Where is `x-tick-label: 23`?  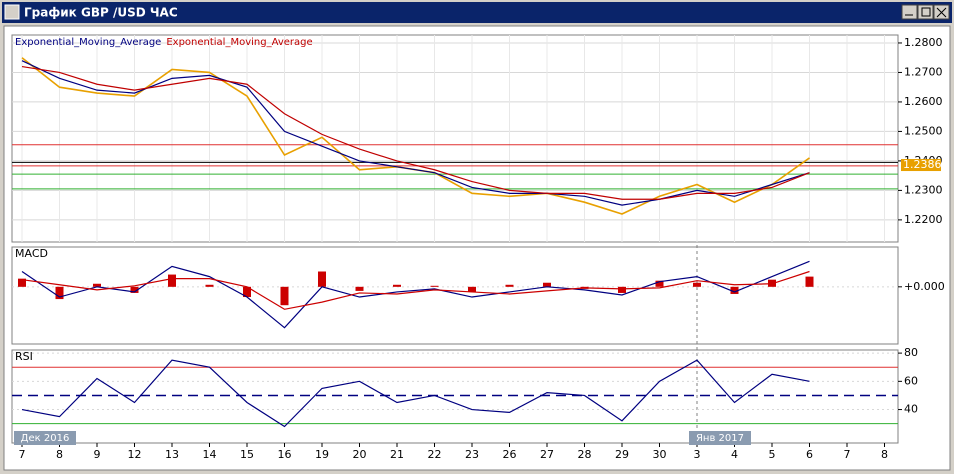
x-tick-label: 23 is located at coordinates (472, 454).